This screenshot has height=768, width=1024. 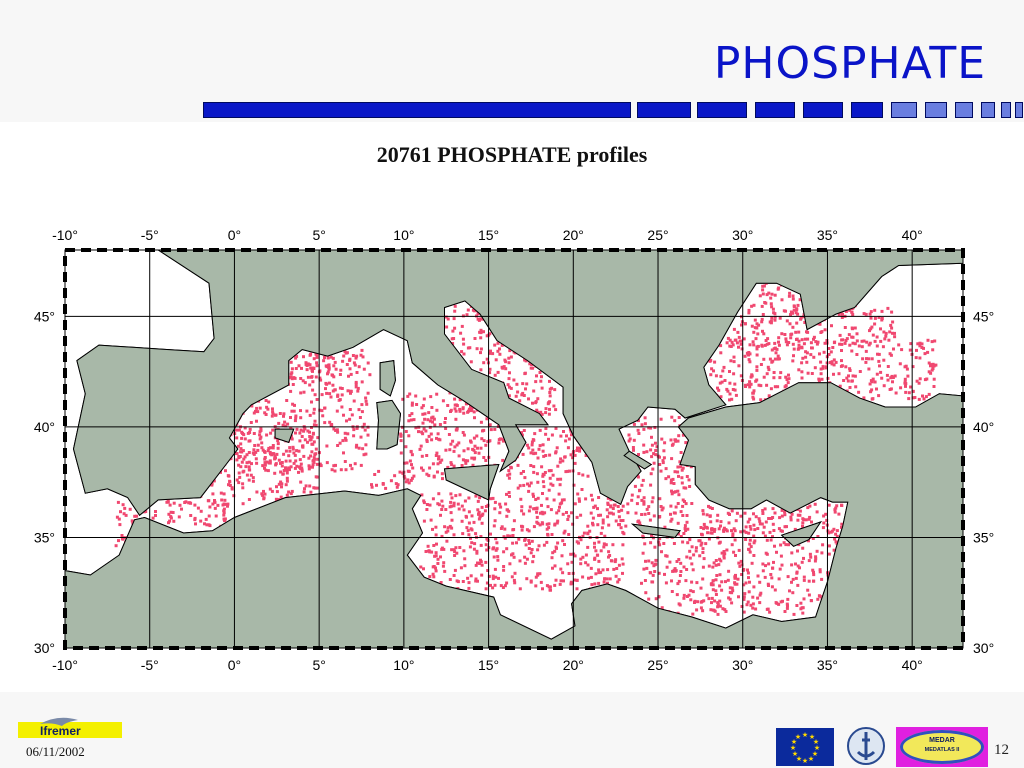 What do you see at coordinates (512, 154) in the screenshot?
I see `map-title: 20761 PHOSPHATE profiles` at bounding box center [512, 154].